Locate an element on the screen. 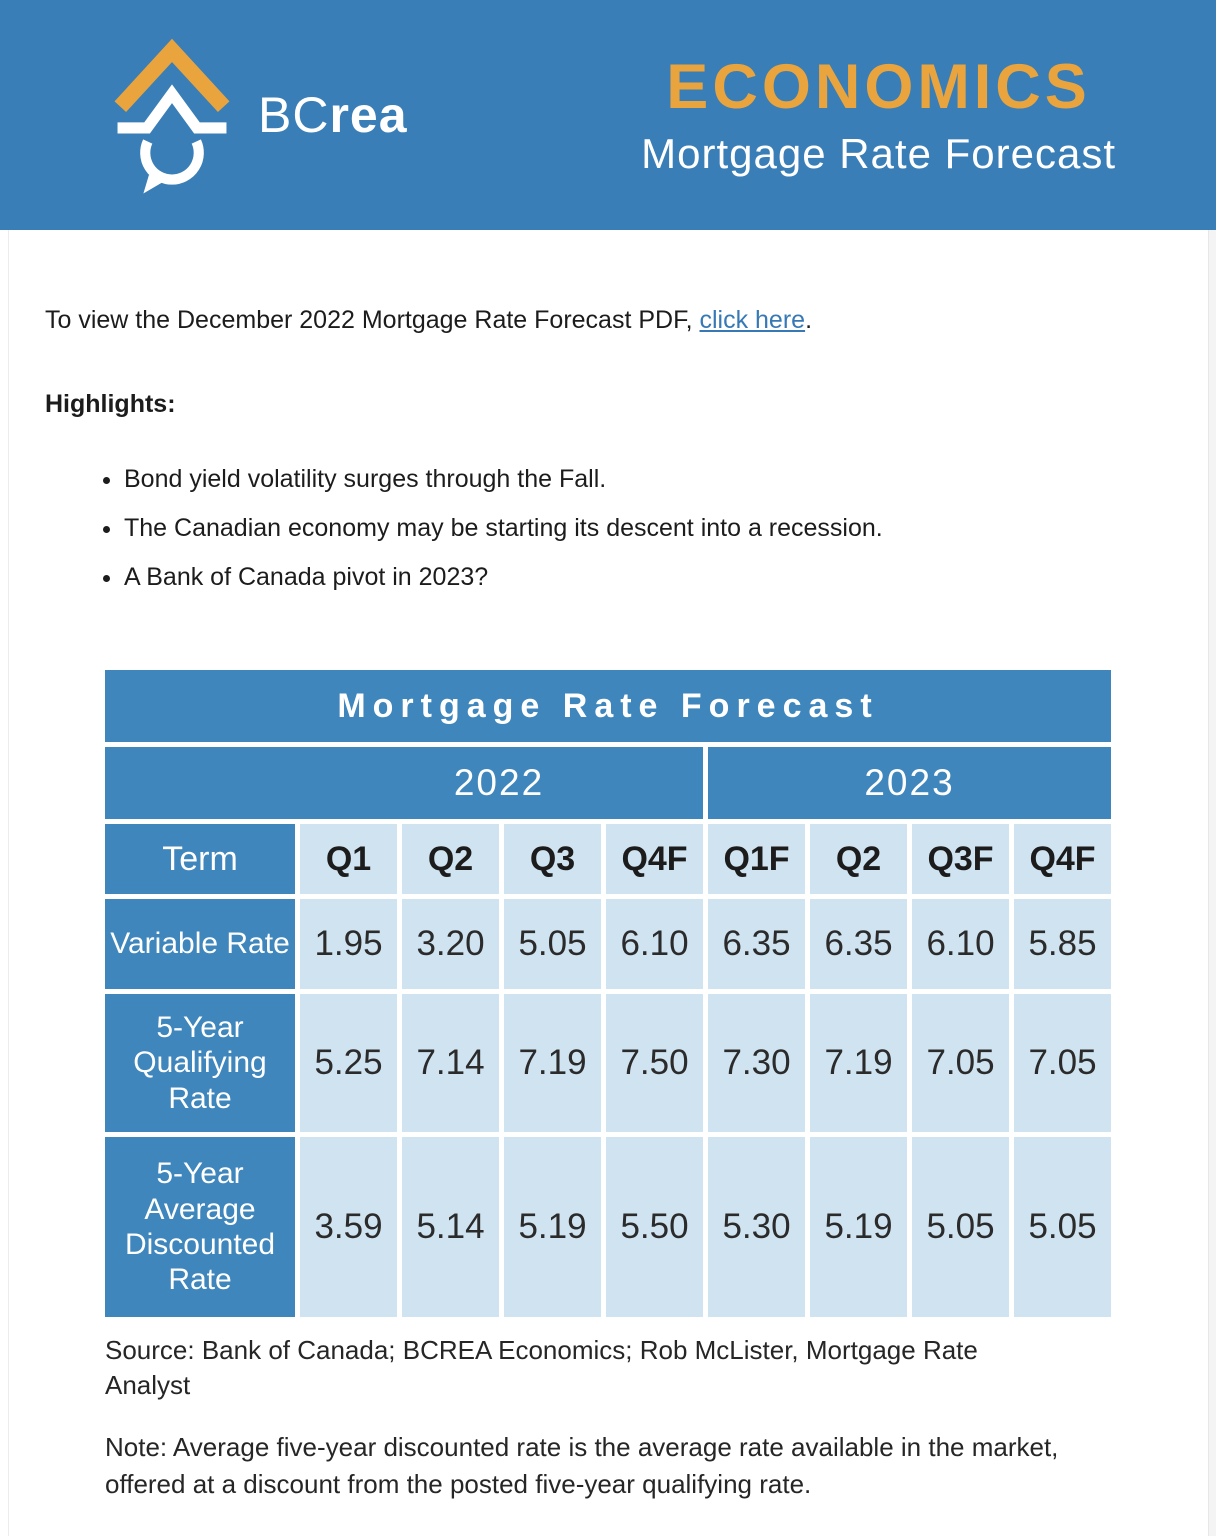  quarter-header: Q1F is located at coordinates (756, 859).